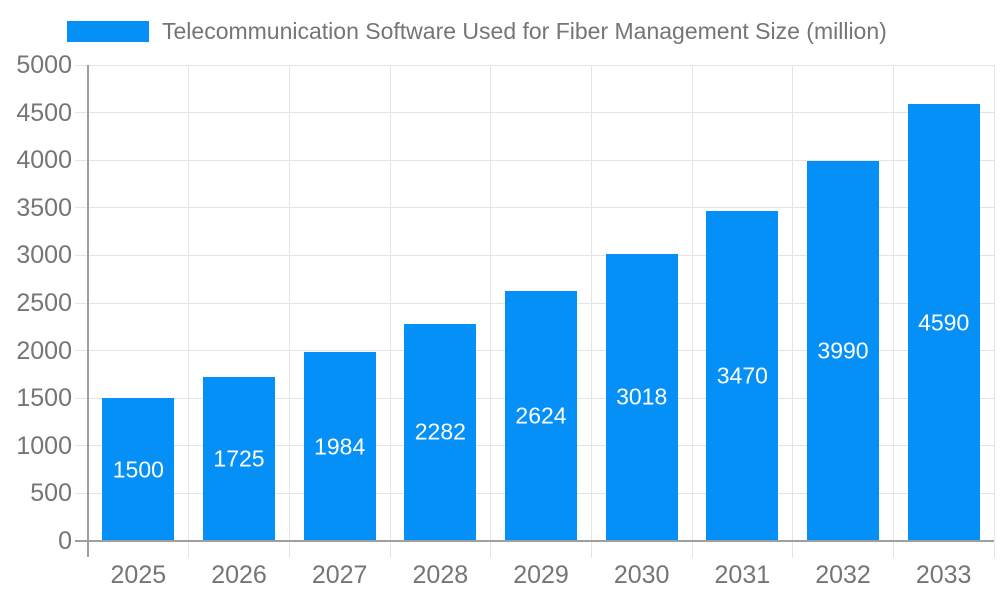  I want to click on legend-swatch, so click(108, 31).